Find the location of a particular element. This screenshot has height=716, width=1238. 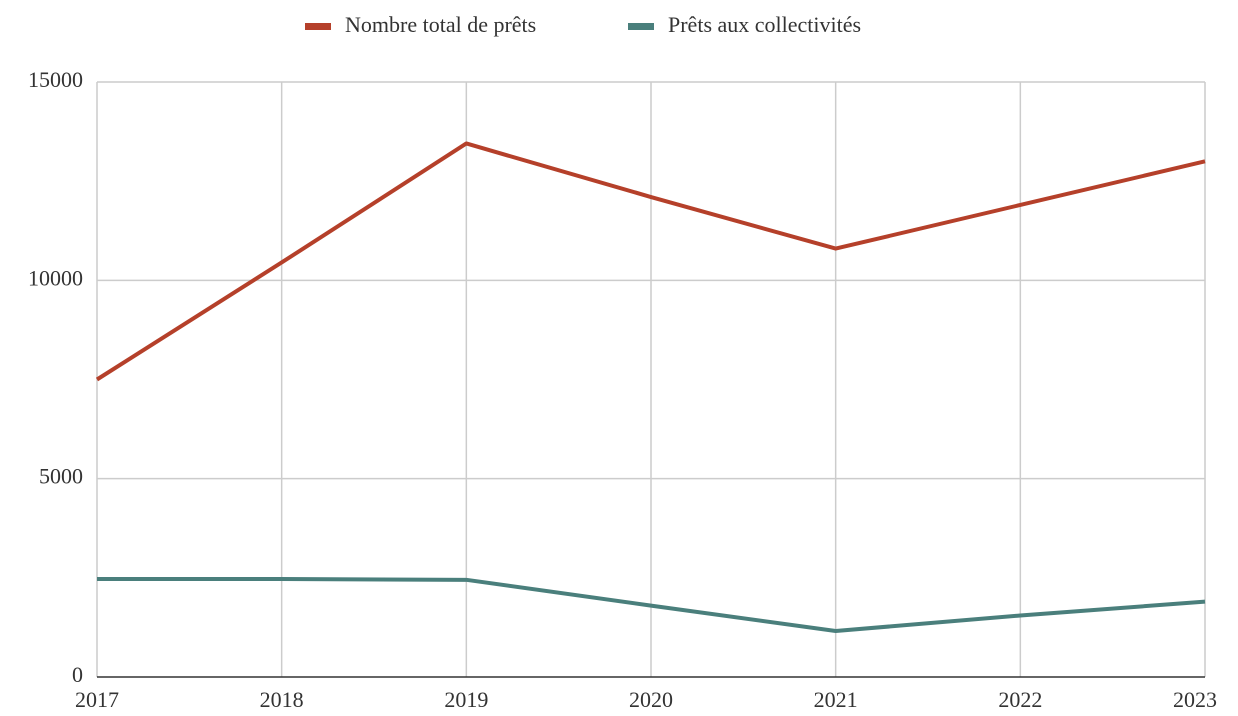

x-tick-label: 2022 is located at coordinates (1020, 699).